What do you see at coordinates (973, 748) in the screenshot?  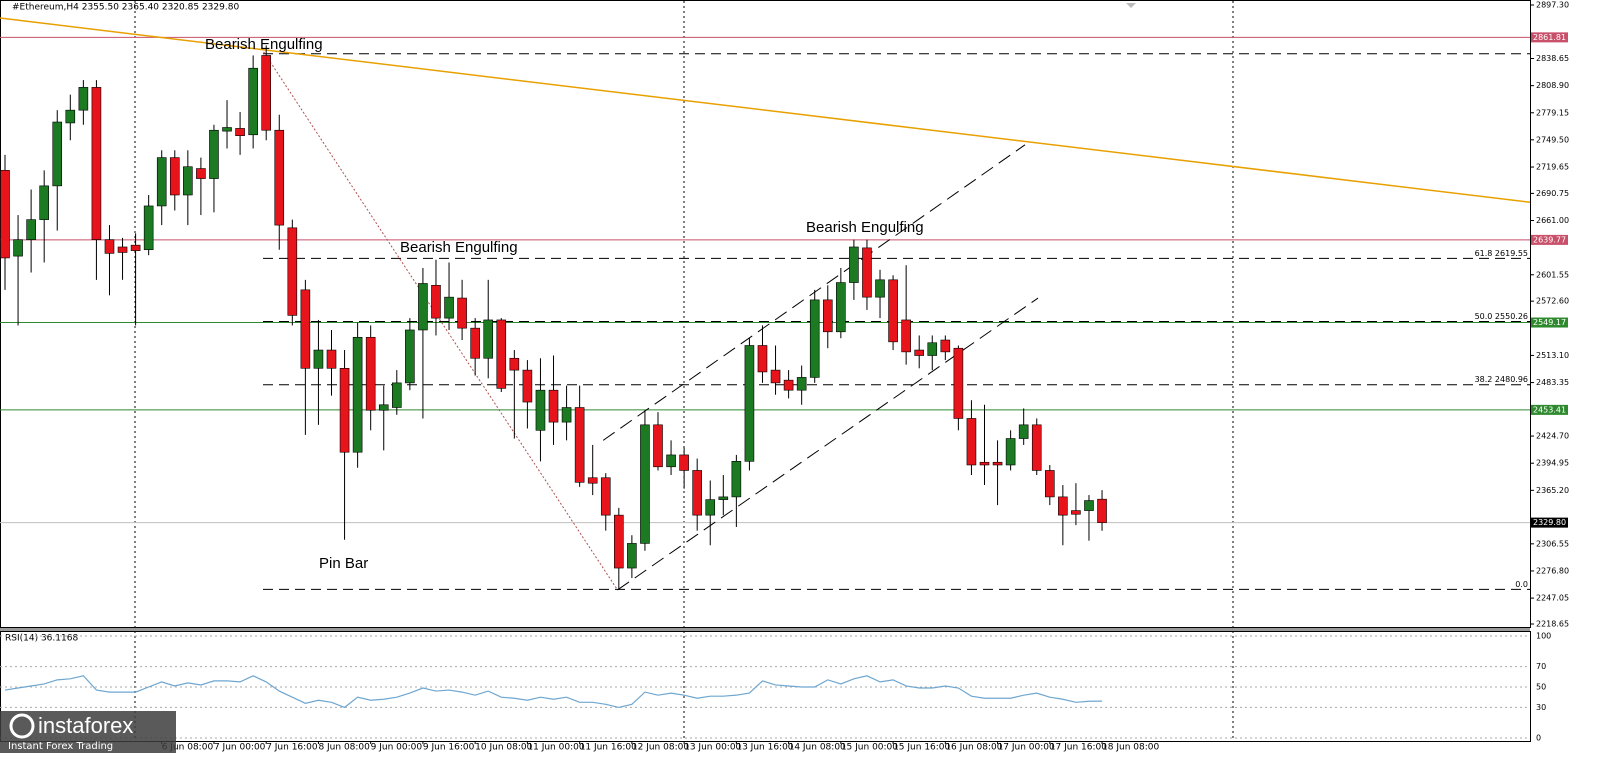 I see `x-tick-label: 16 Jun 08:00` at bounding box center [973, 748].